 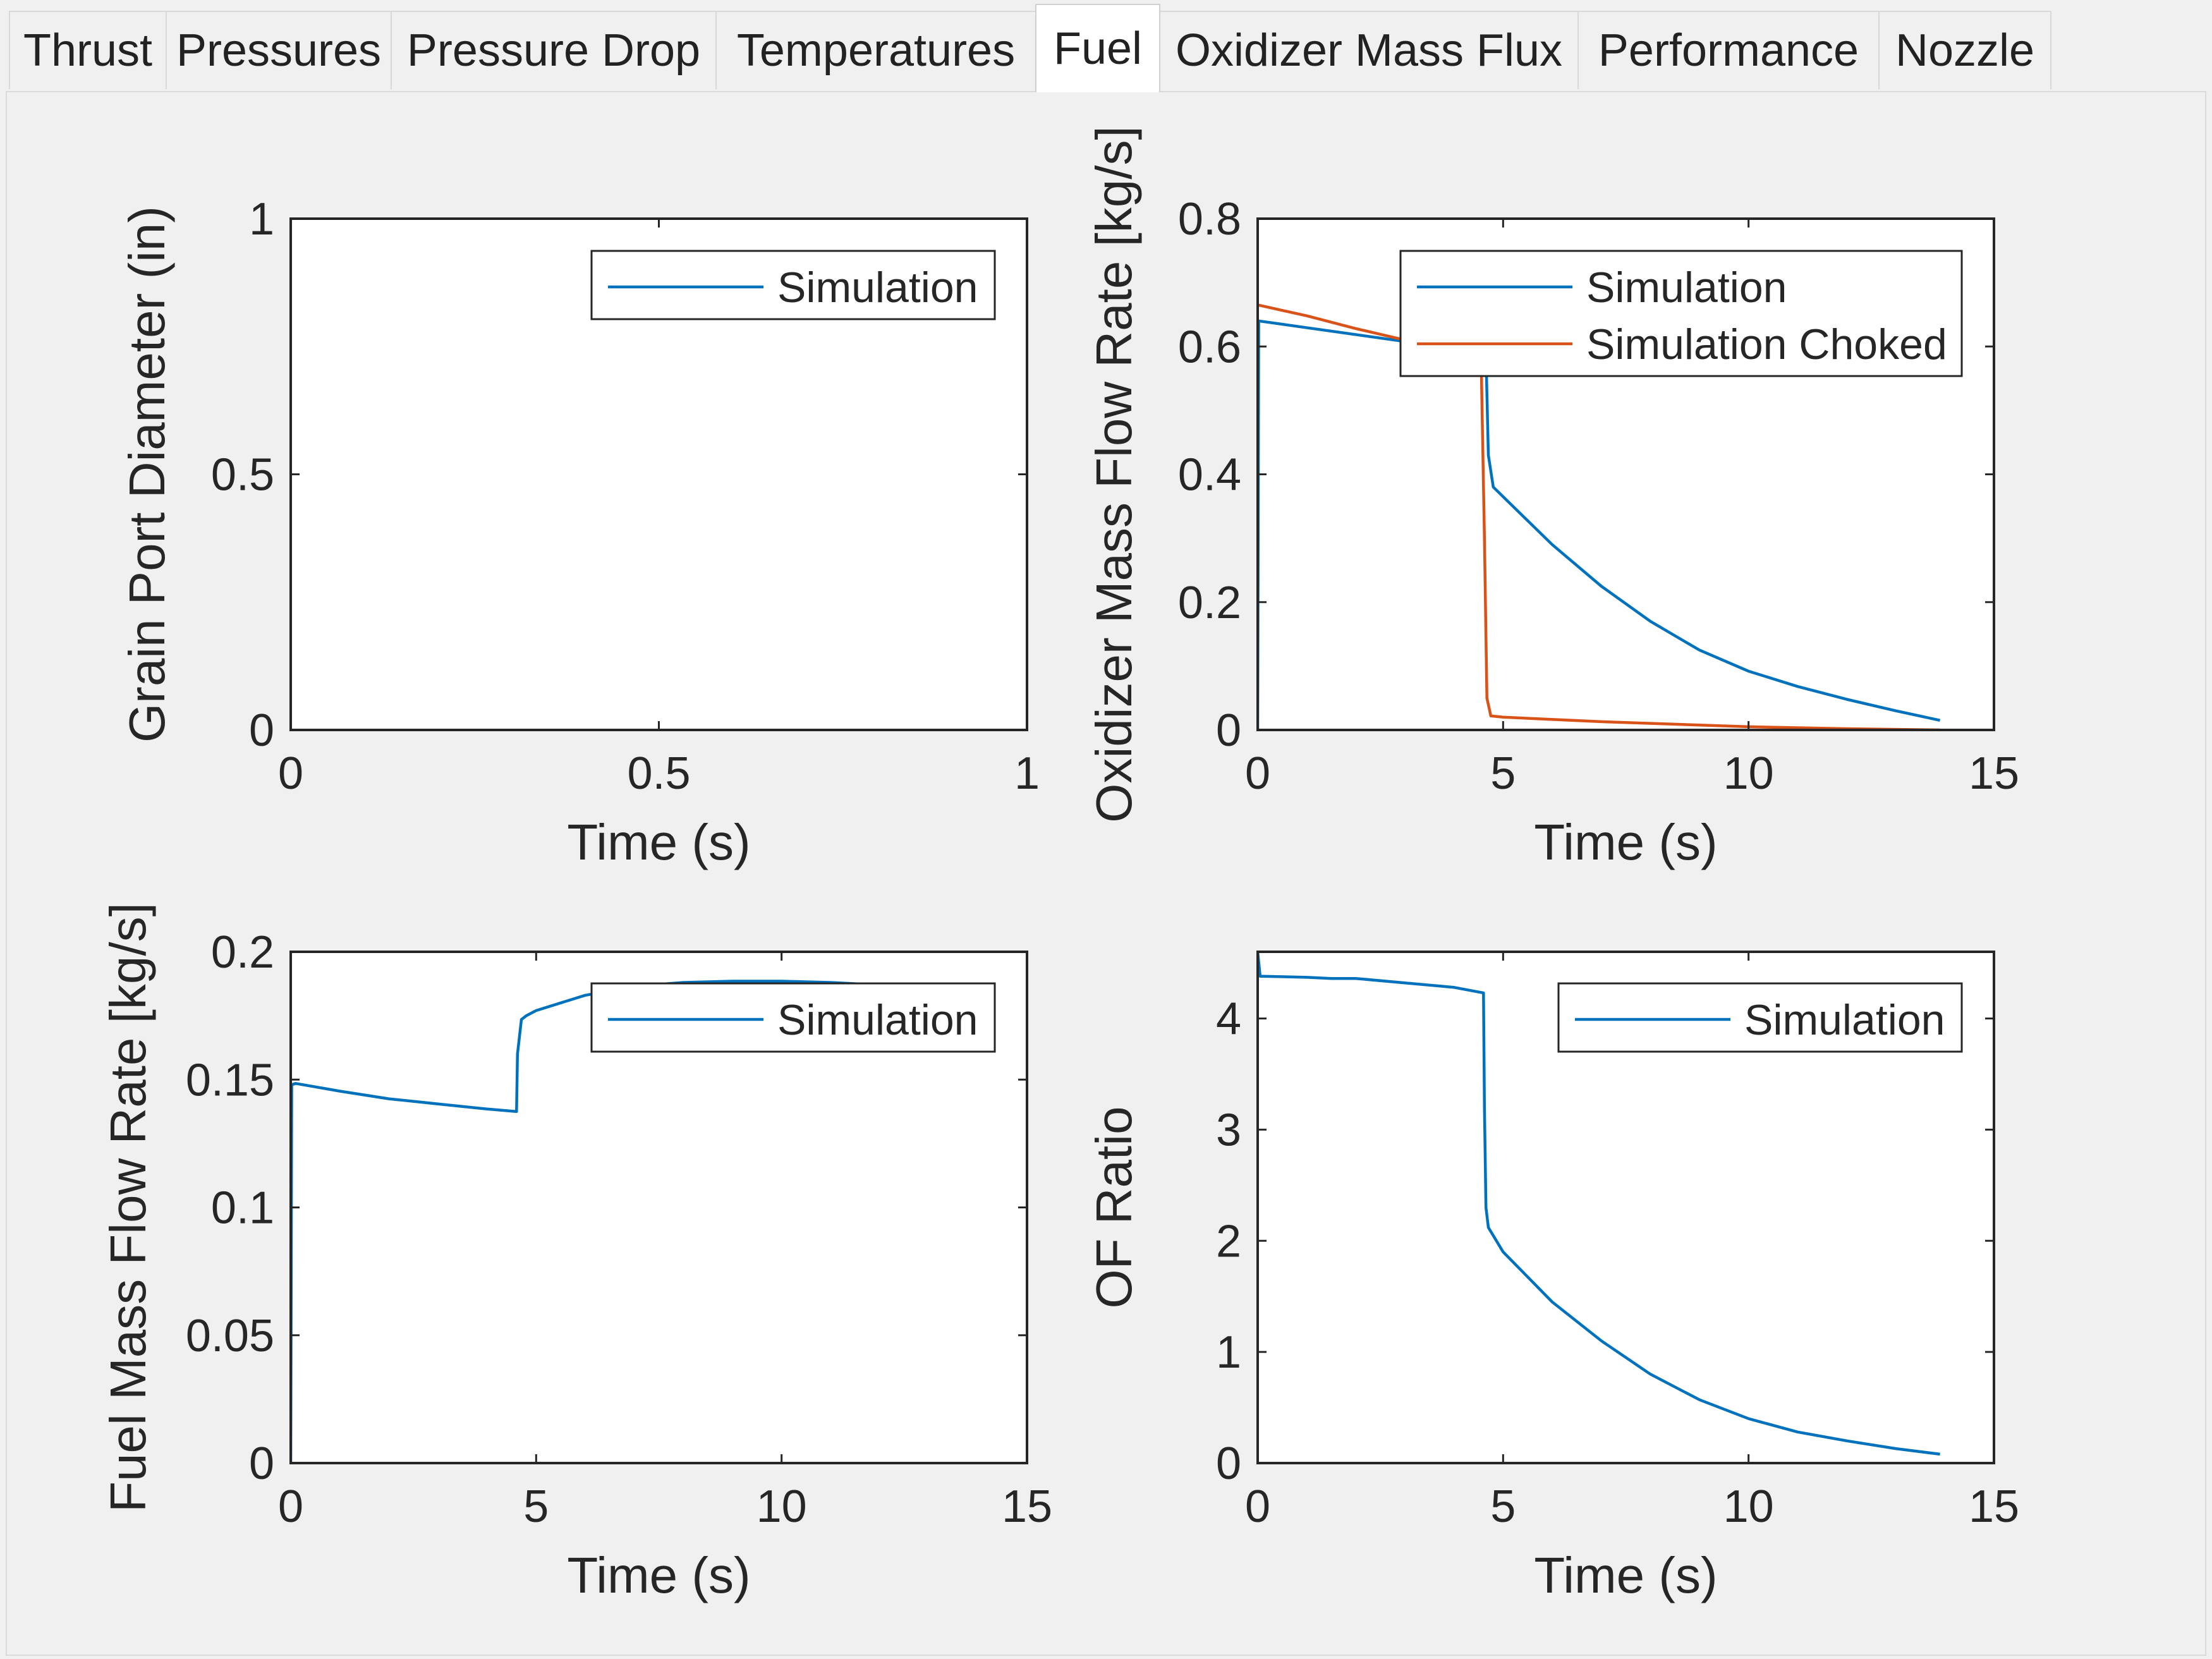 I want to click on x-tick-label: 0.5, so click(x=658, y=773).